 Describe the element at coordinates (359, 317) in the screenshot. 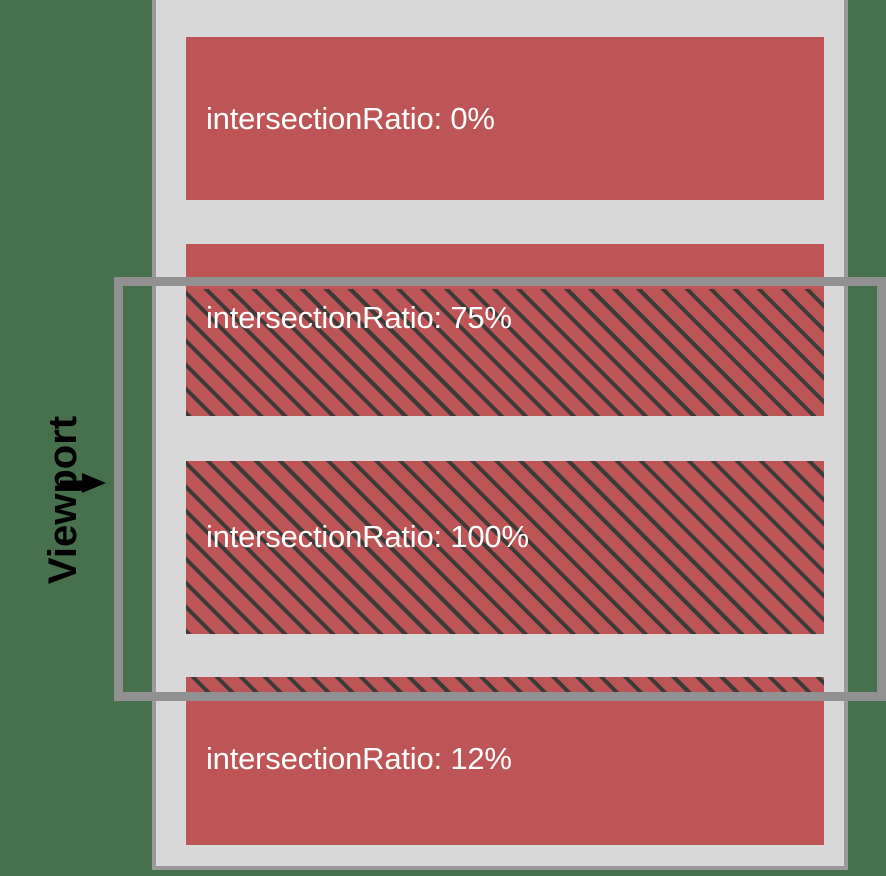

I see `intersection-ratio-label: intersectionRatio: 75%` at that location.